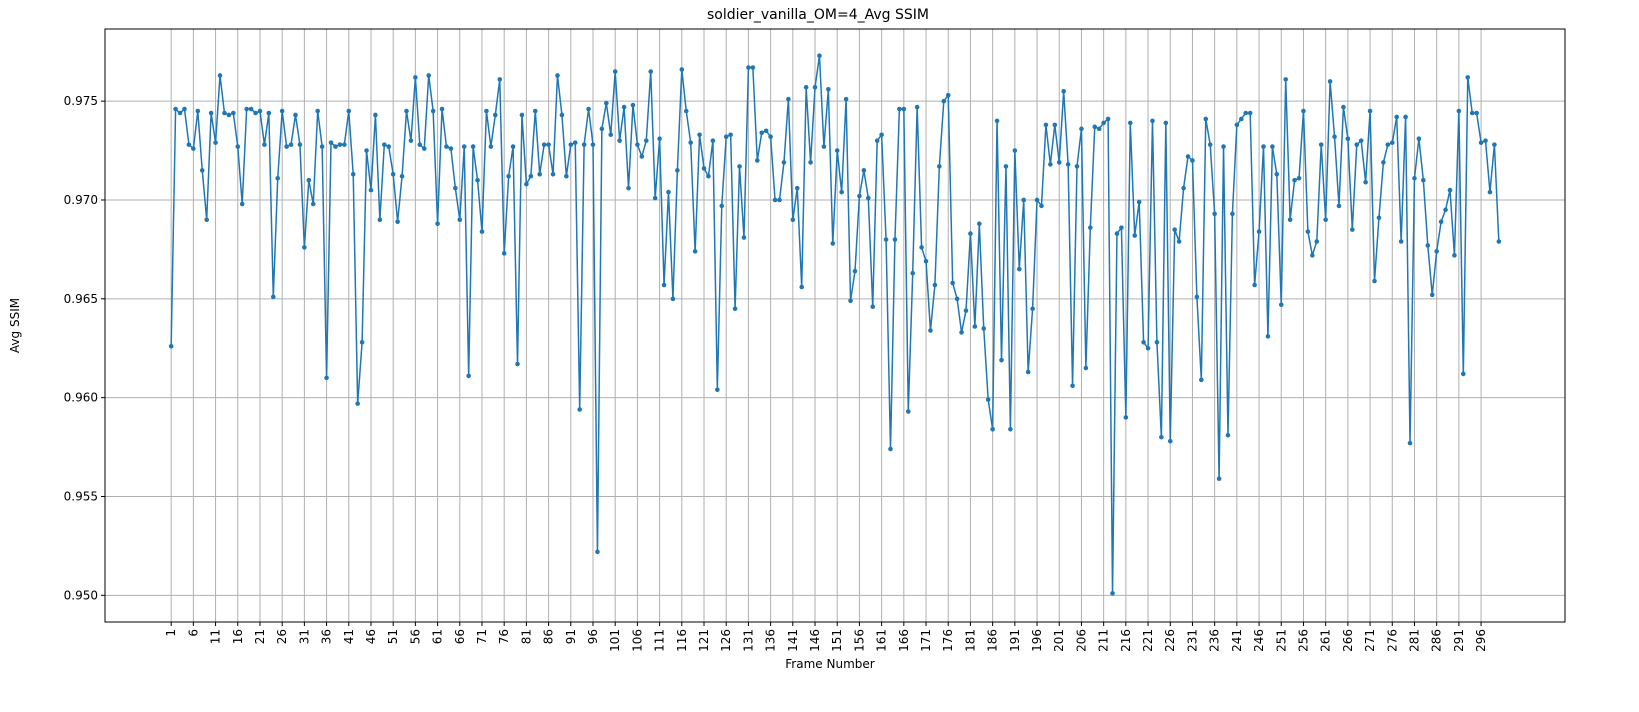 This screenshot has width=1639, height=712. I want to click on x-tick-label: 166, so click(904, 640).